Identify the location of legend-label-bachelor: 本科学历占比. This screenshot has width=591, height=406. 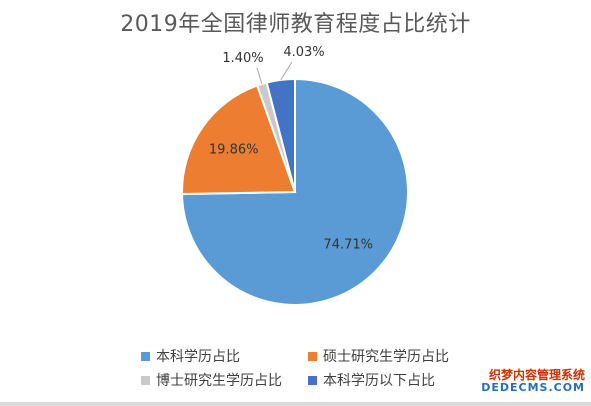
(198, 357).